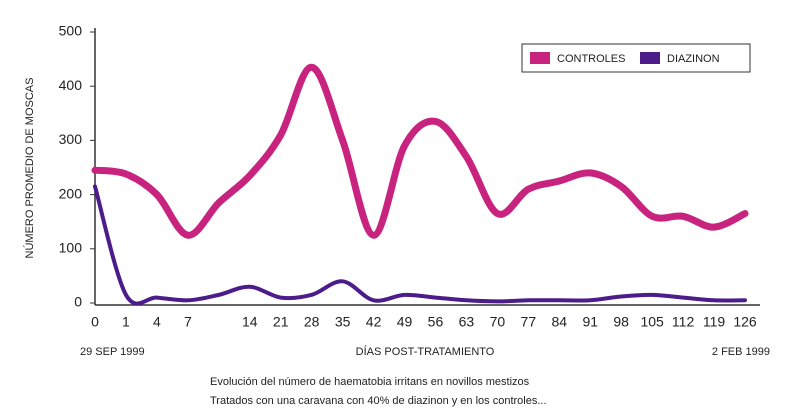 Image resolution: width=790 pixels, height=419 pixels. I want to click on y-tick-label: 500, so click(71, 31).